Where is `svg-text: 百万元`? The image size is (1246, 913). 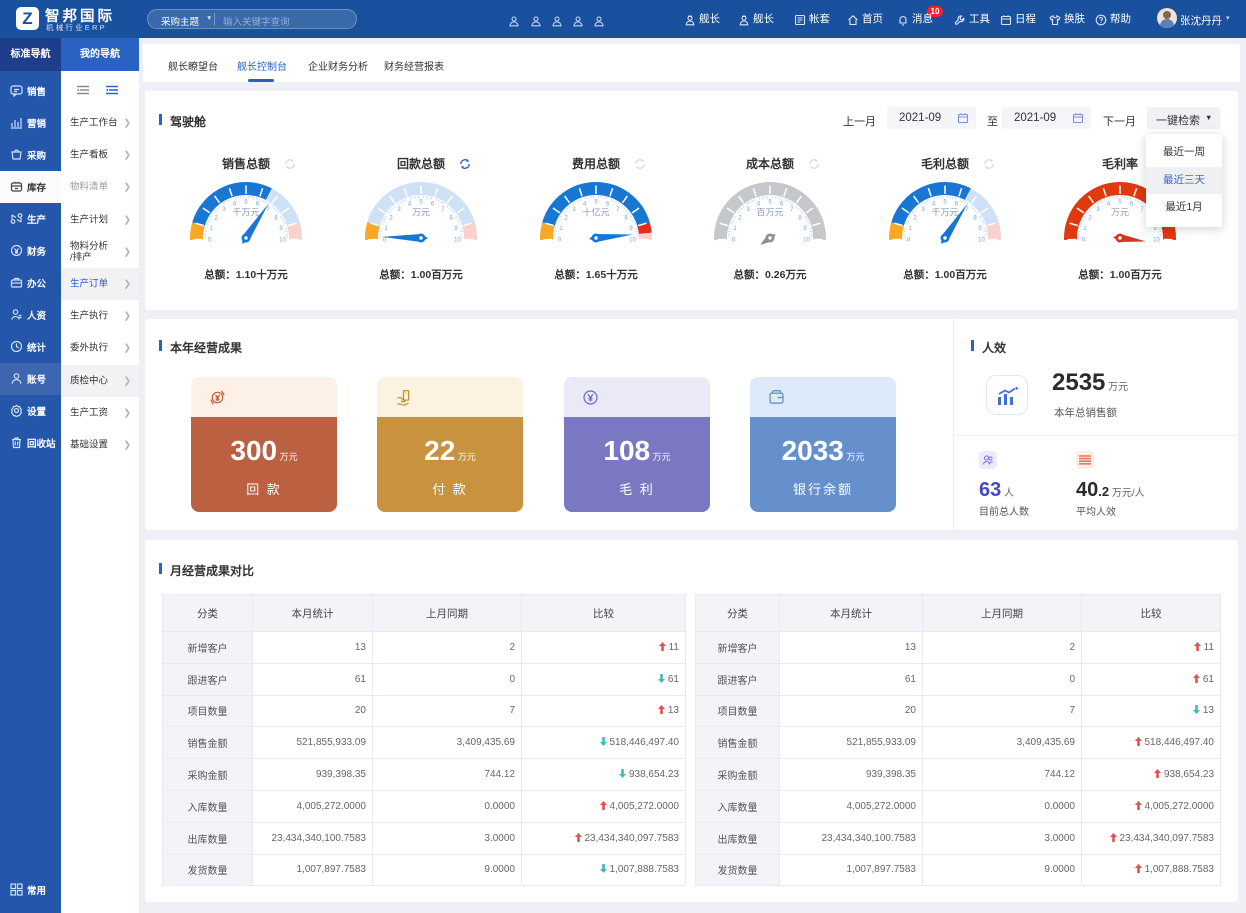 svg-text: 百万元 is located at coordinates (769, 213).